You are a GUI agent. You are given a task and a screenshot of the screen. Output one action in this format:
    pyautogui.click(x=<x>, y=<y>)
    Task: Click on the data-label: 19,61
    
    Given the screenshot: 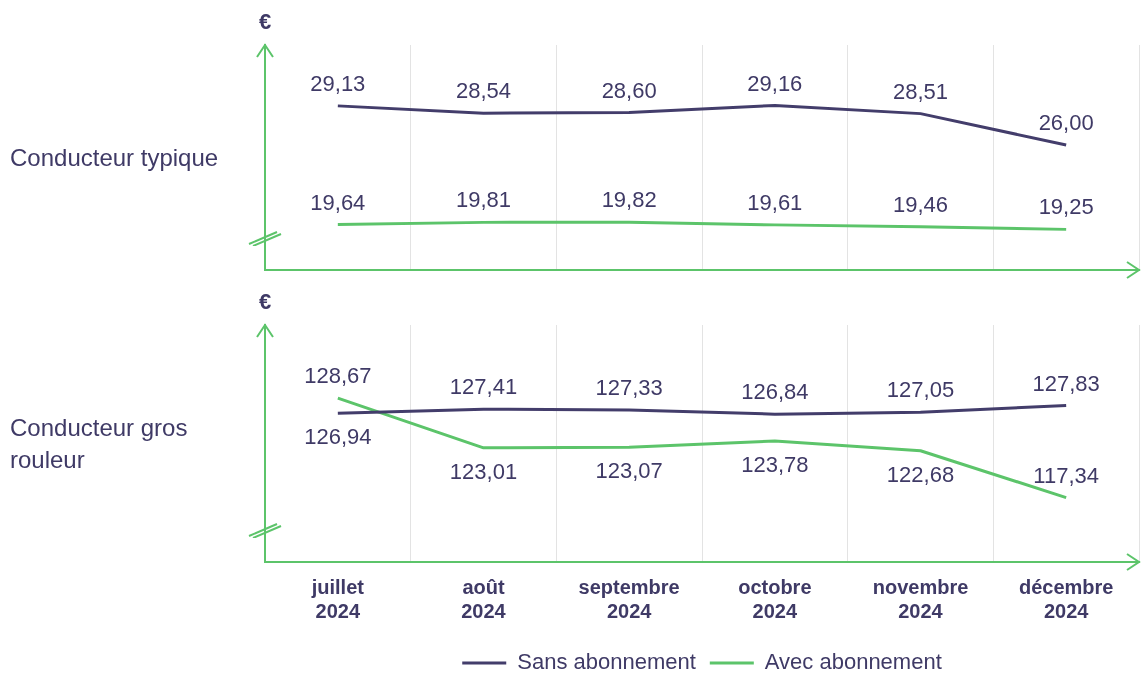 What is the action you would take?
    pyautogui.click(x=775, y=202)
    